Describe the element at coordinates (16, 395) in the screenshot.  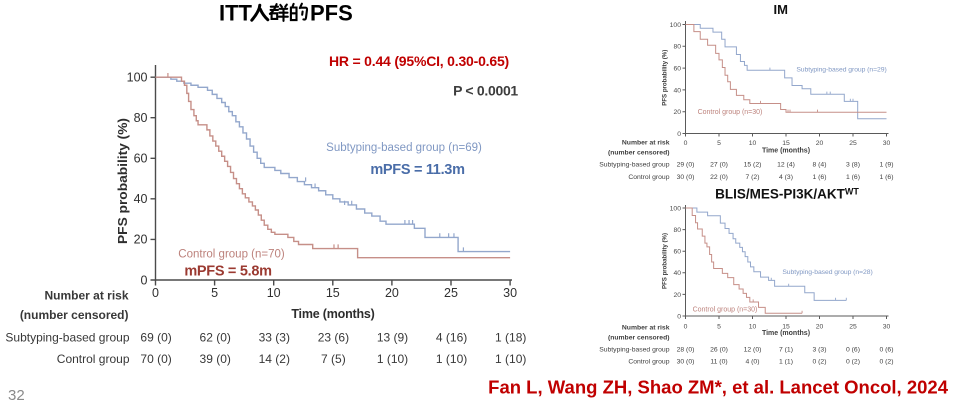
I see `svg-text: 32` at that location.